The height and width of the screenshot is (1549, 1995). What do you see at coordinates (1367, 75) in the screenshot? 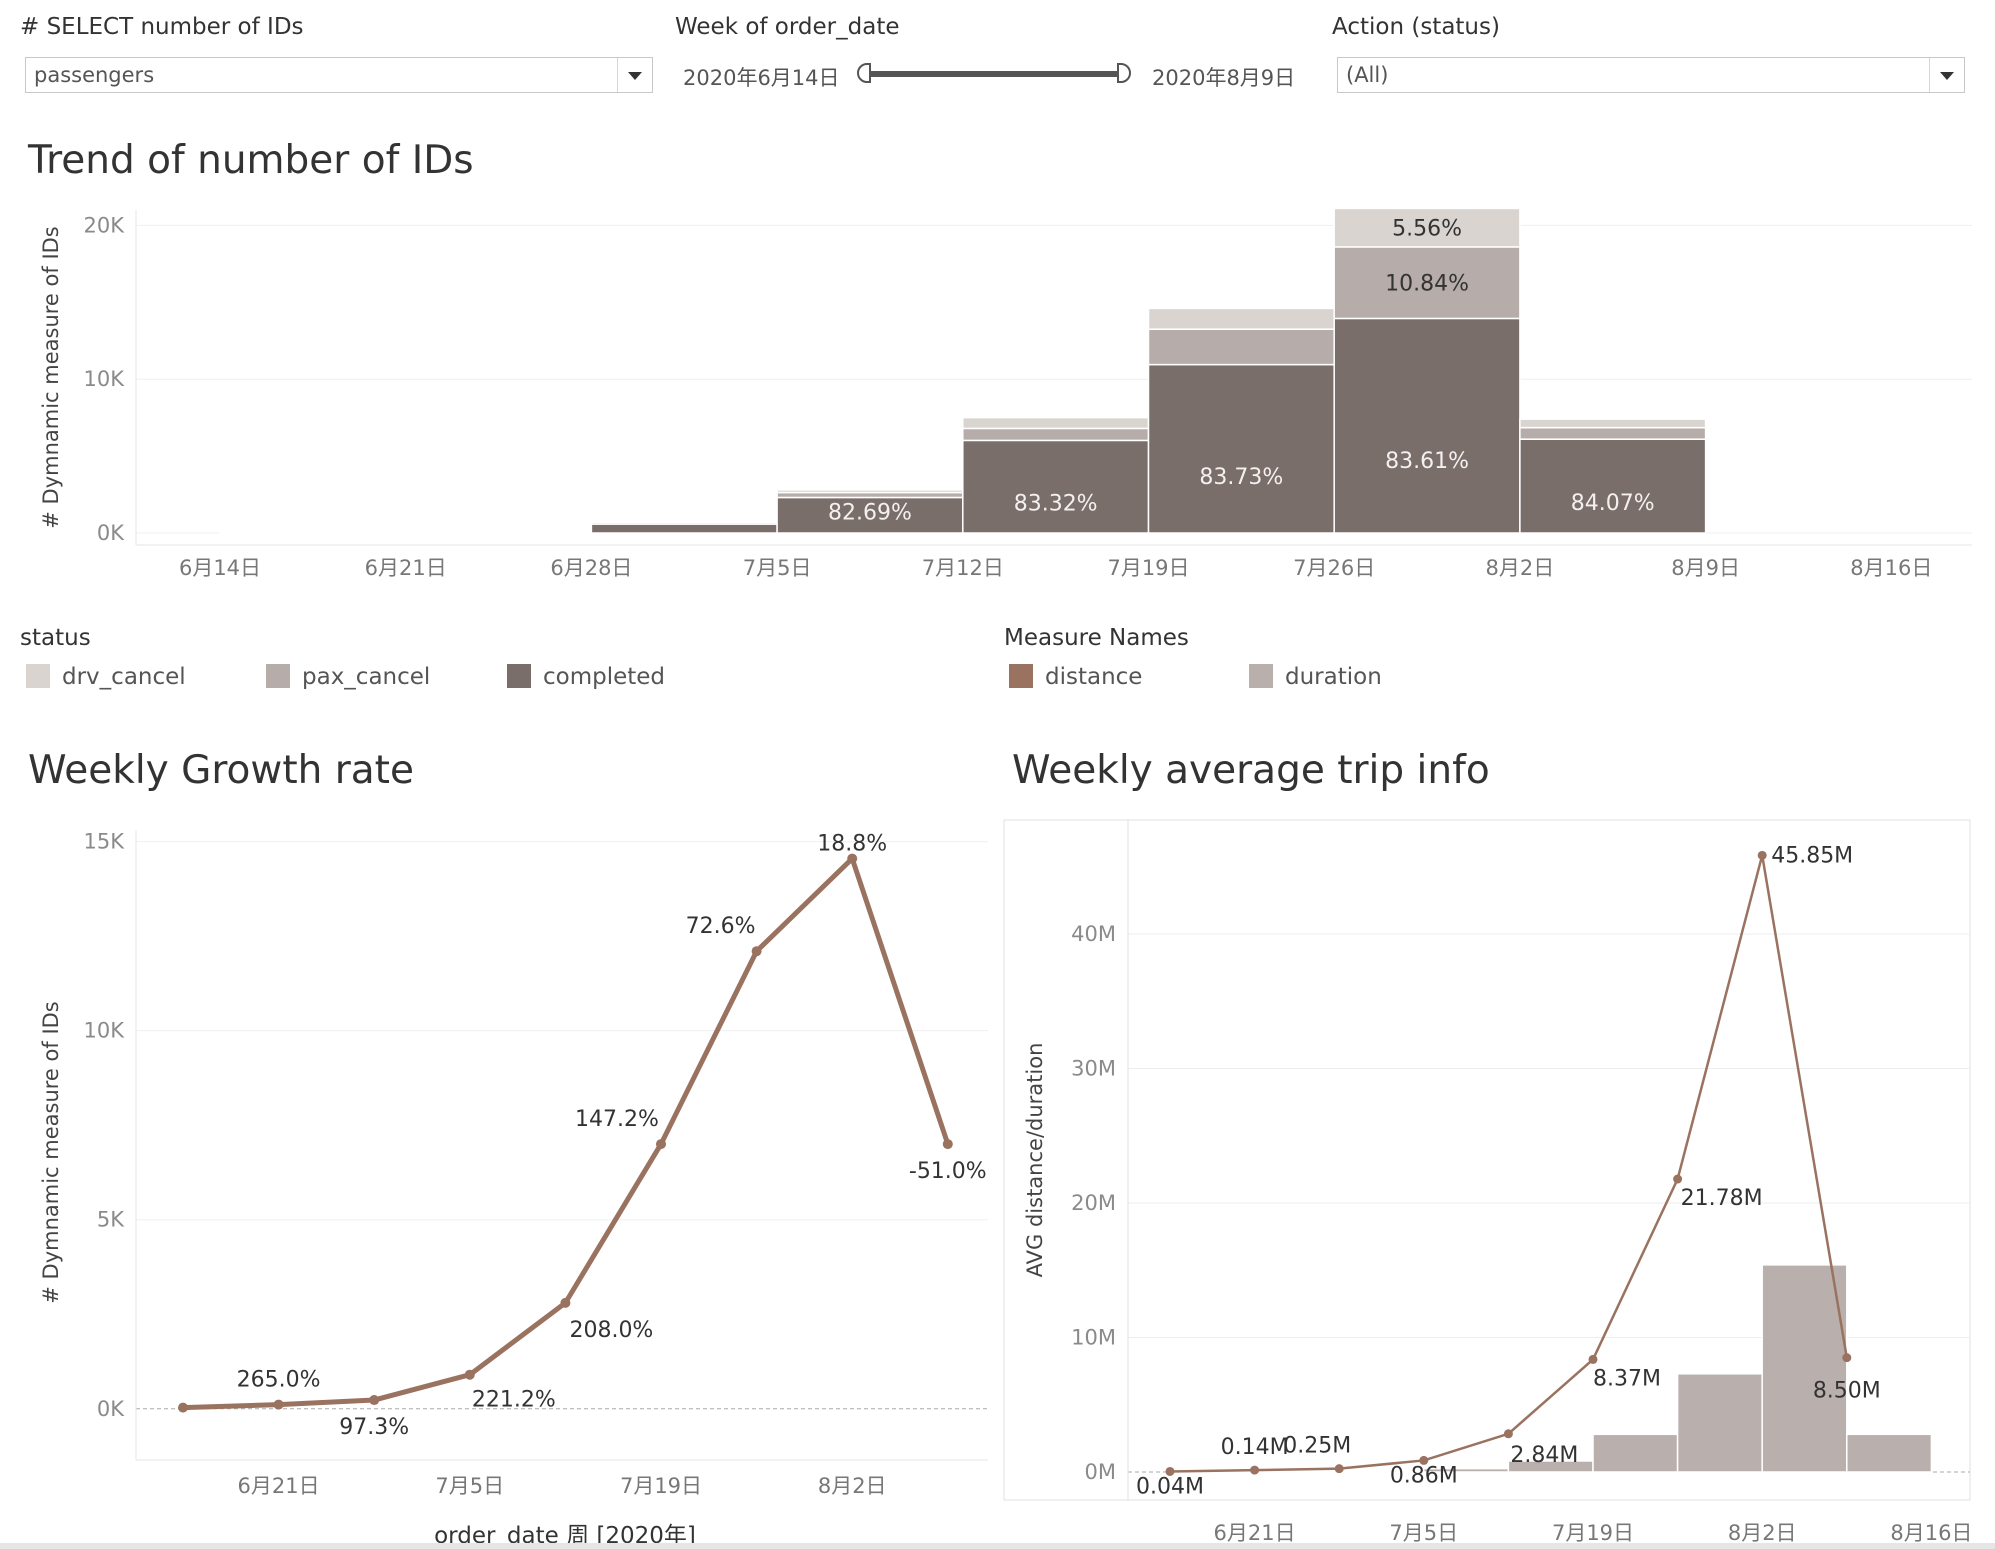
I see `action-value: (All)` at bounding box center [1367, 75].